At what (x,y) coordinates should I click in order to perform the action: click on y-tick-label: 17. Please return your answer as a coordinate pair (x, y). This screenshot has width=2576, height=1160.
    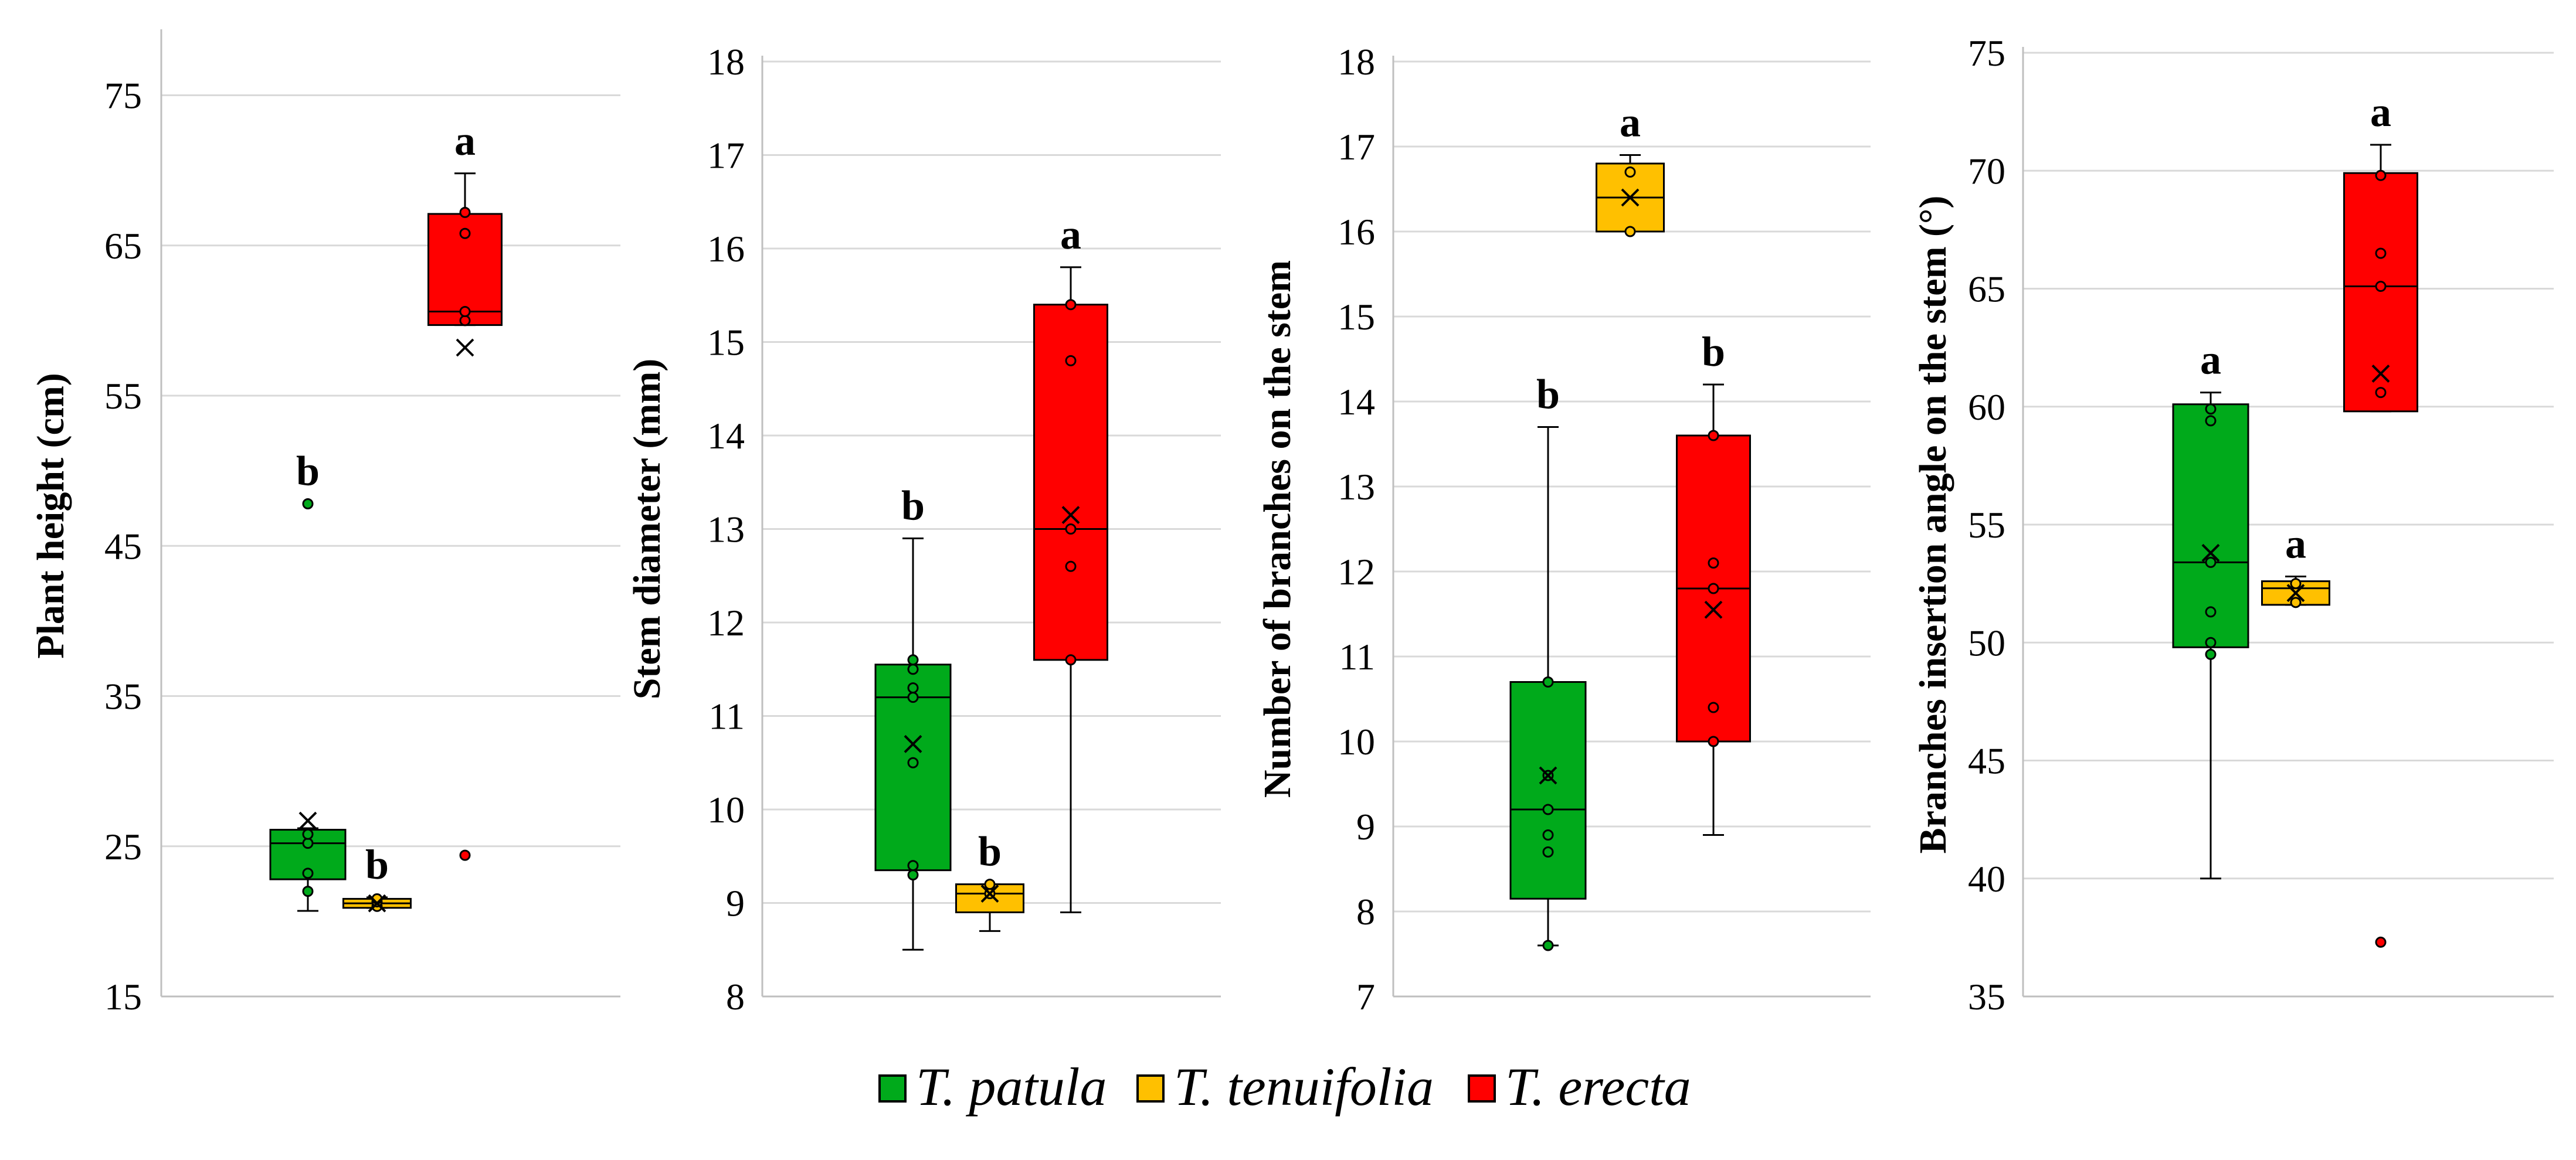
    Looking at the image, I should click on (1356, 147).